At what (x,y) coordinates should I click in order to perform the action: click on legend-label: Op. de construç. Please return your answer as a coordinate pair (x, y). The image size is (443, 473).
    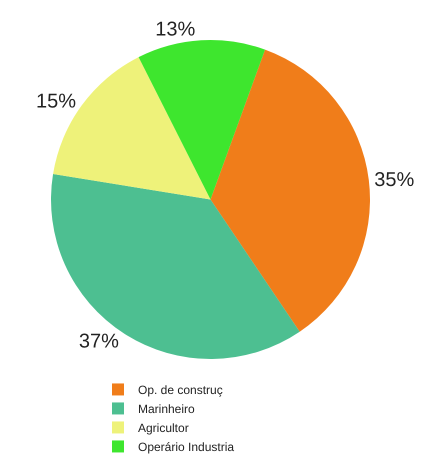
    Looking at the image, I should click on (180, 390).